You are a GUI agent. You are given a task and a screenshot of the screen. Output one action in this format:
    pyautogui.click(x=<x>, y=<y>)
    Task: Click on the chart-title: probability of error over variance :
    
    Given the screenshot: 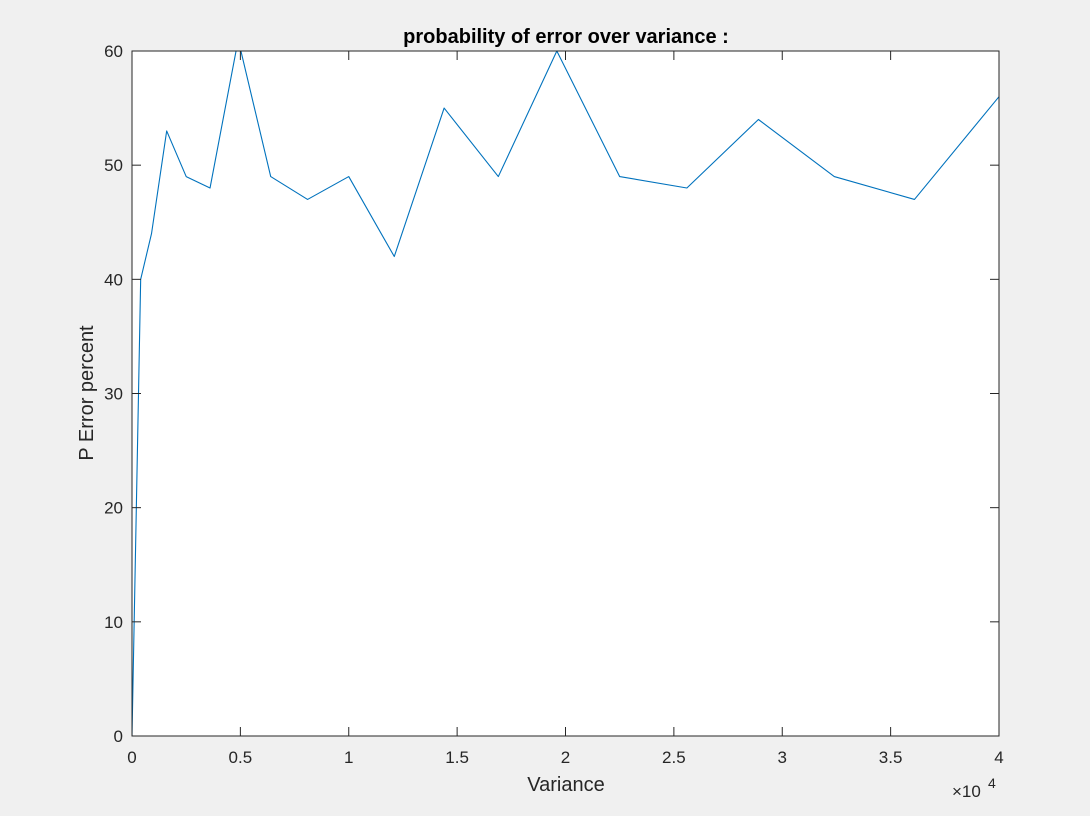 What is the action you would take?
    pyautogui.click(x=566, y=37)
    